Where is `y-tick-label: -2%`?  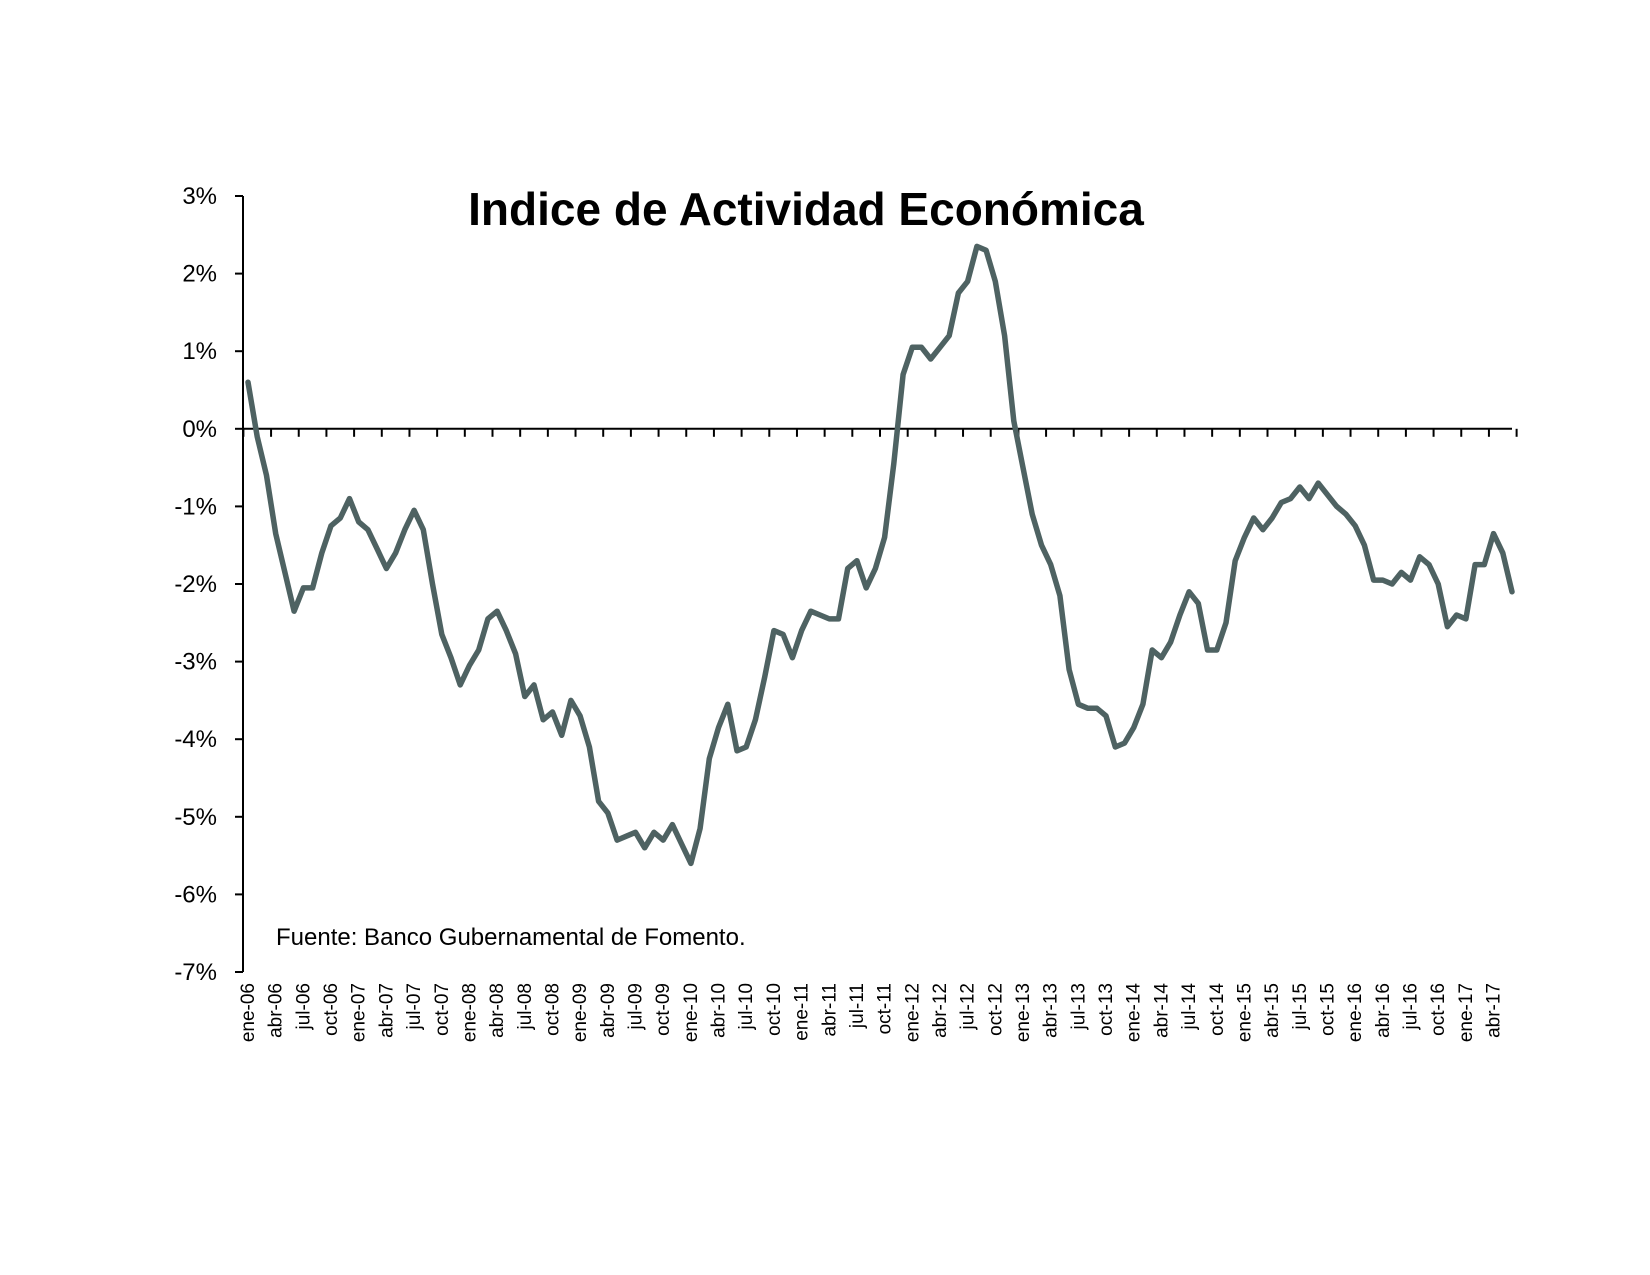 y-tick-label: -2% is located at coordinates (195, 584).